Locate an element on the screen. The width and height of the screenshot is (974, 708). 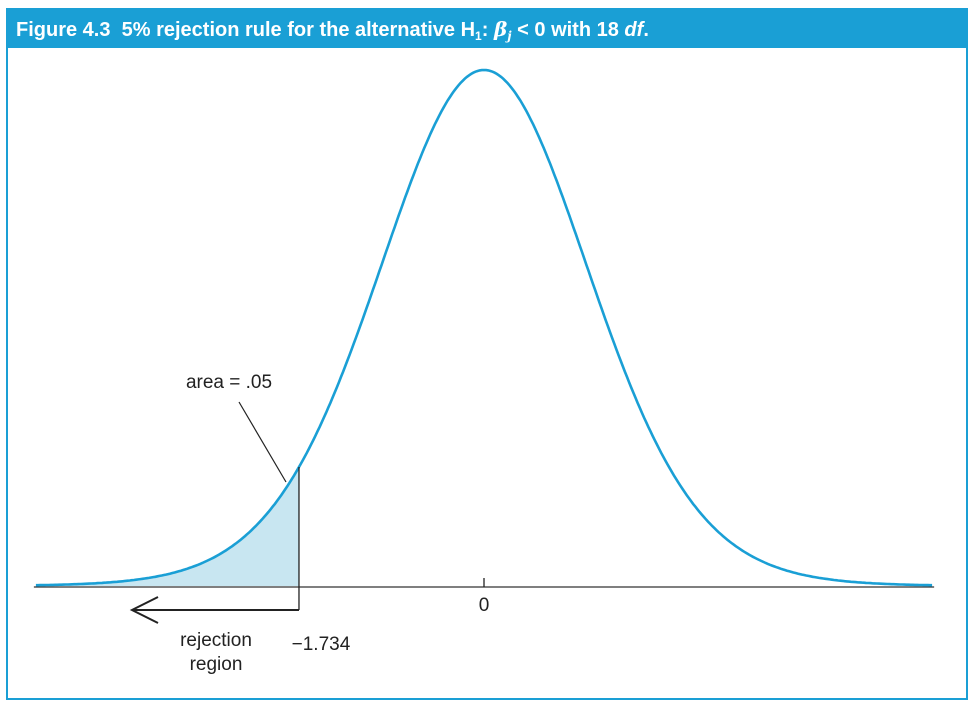
tick-label-critical: −1.734 is located at coordinates (321, 644).